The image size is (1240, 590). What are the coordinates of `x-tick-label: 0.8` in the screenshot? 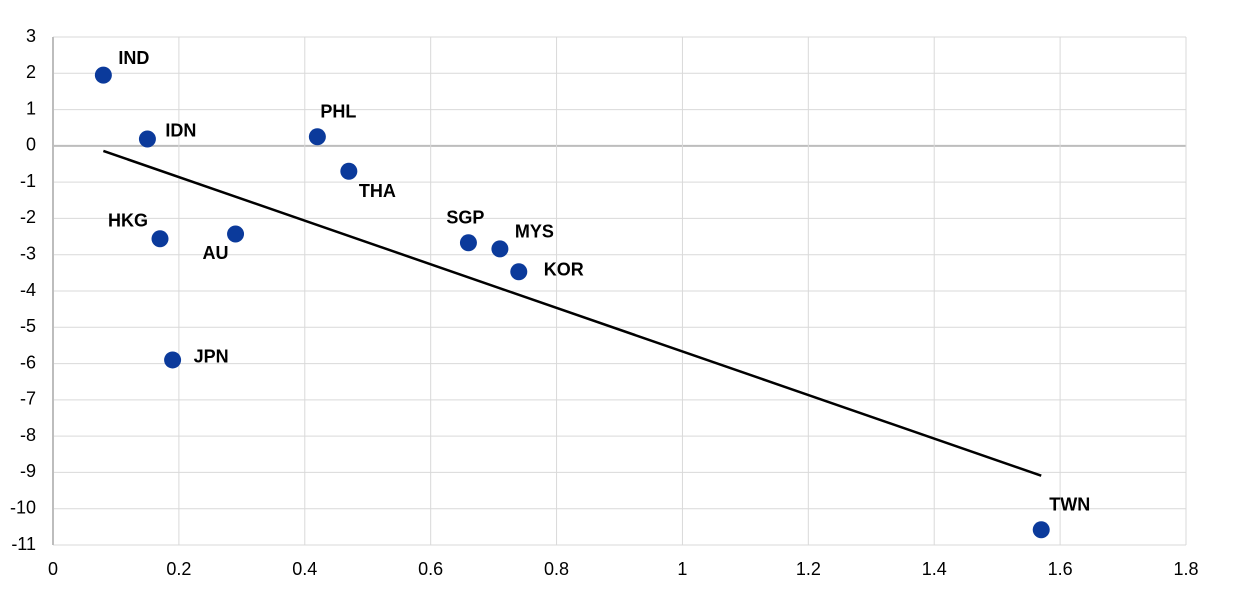 It's located at (556, 569).